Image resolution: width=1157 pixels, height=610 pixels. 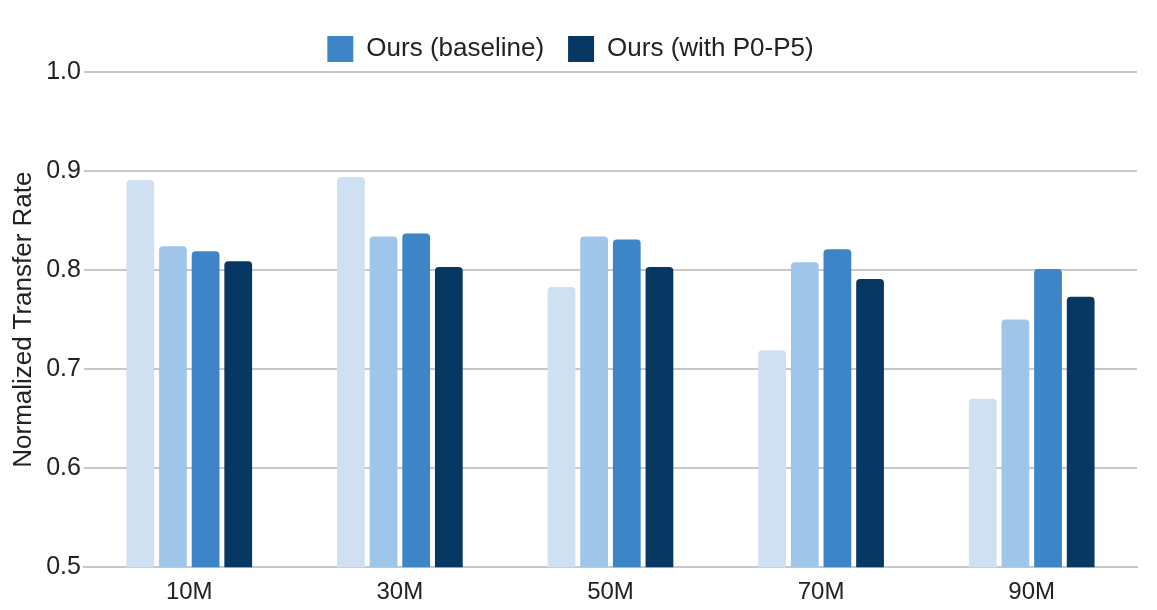 I want to click on legend-label: Ours (baseline), so click(x=455, y=47).